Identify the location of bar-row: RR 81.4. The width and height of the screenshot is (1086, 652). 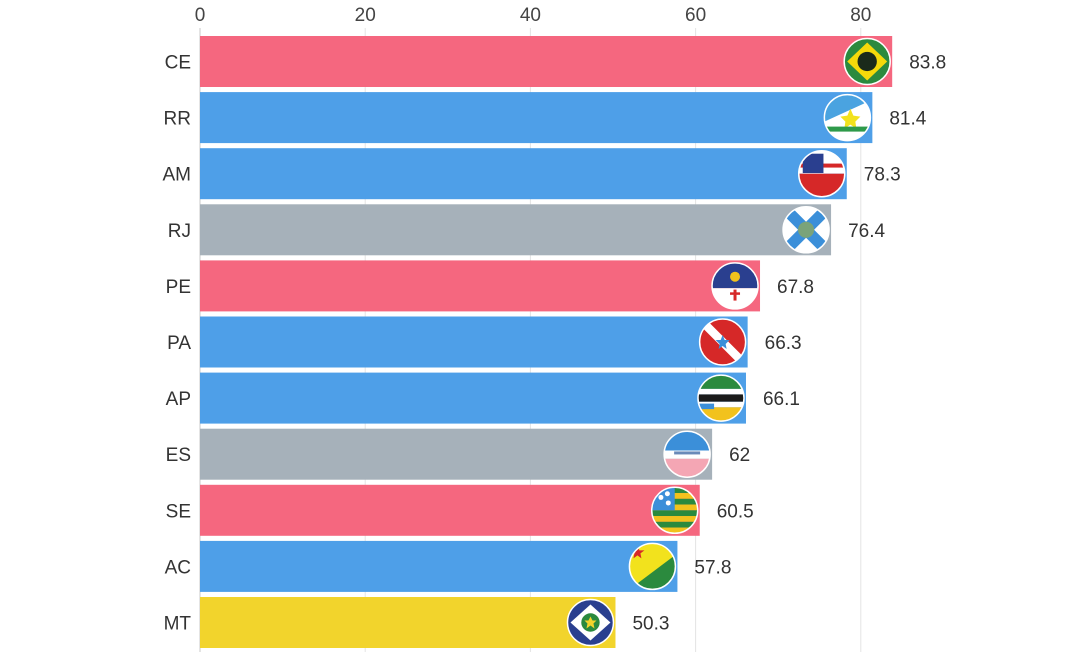
(545, 118).